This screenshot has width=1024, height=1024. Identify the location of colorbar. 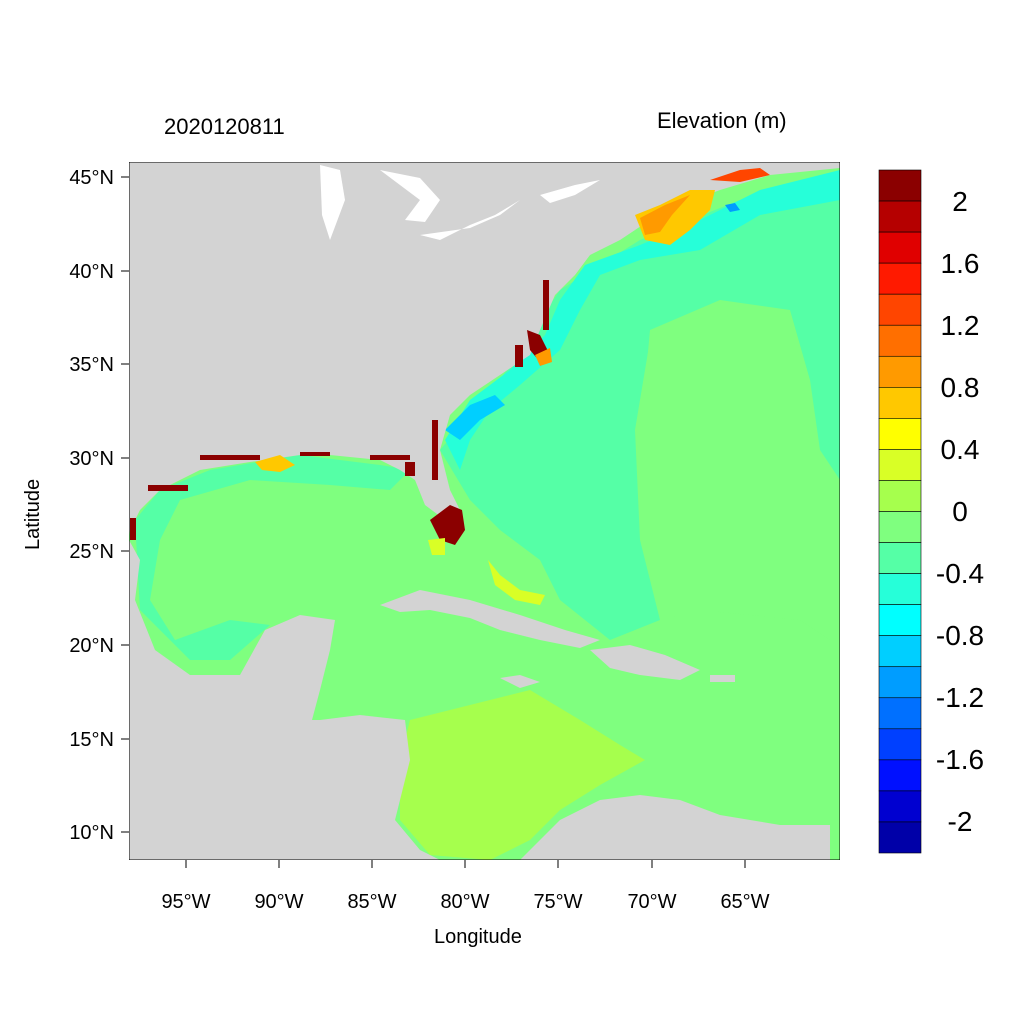
(900, 511).